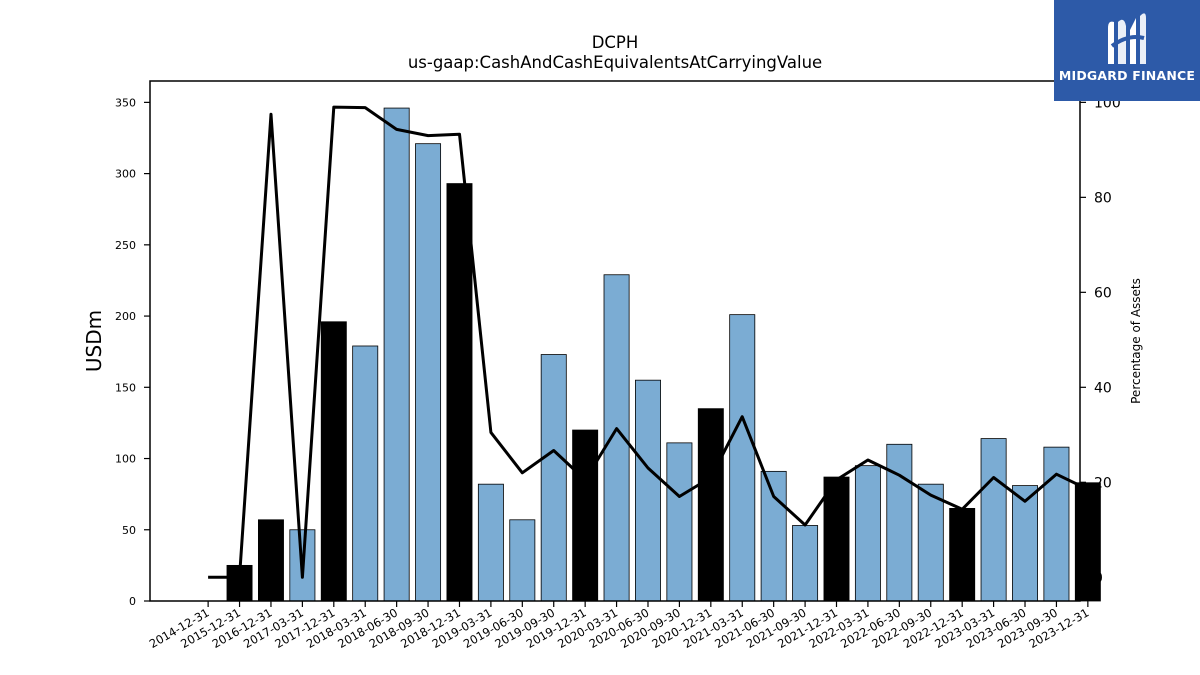 The width and height of the screenshot is (1200, 675). I want to click on y2-tick-label: 20, so click(1103, 483).